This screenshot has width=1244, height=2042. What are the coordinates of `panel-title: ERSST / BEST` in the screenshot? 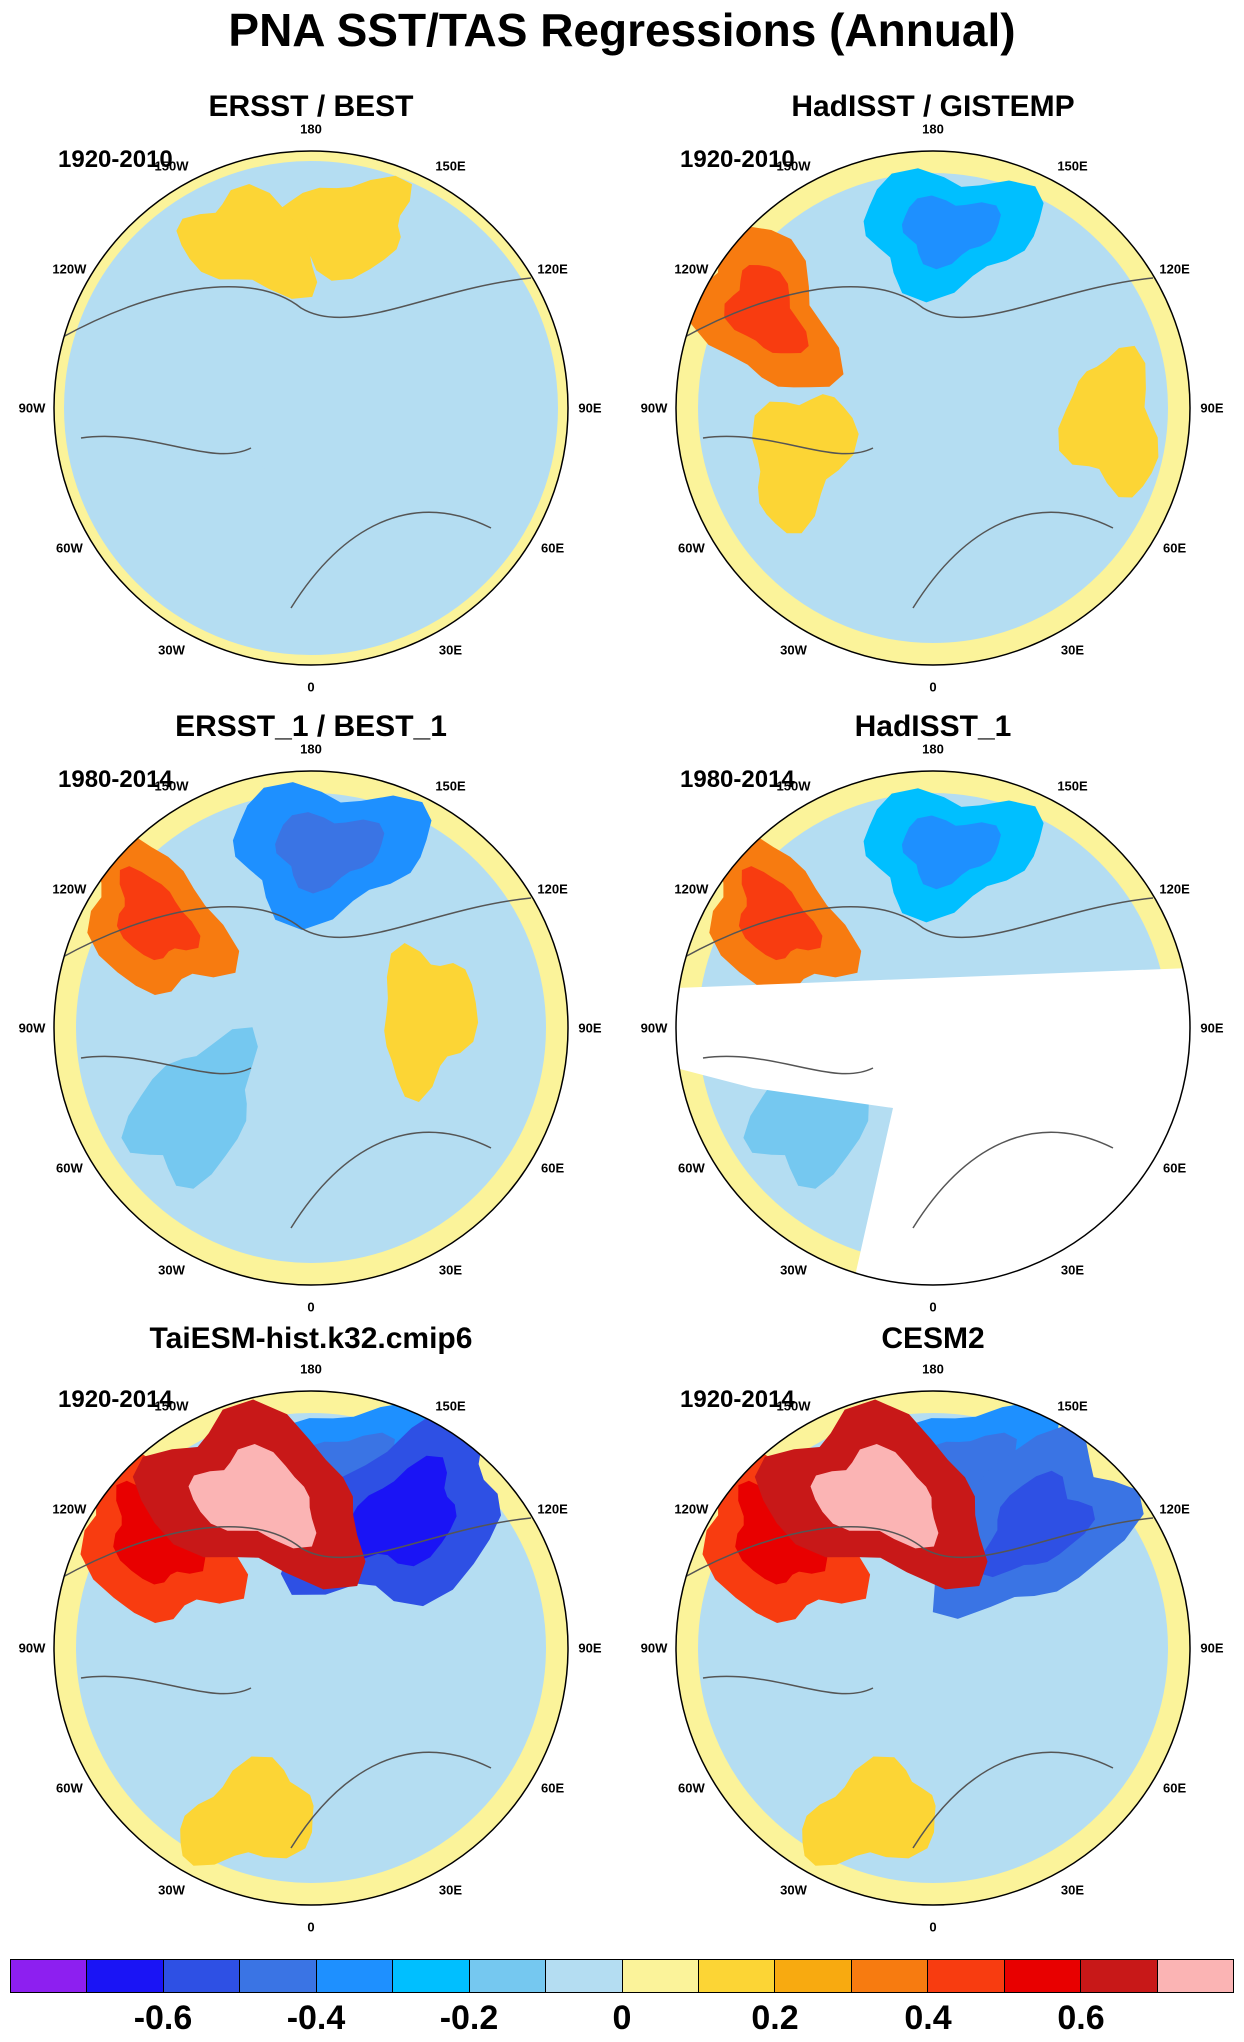 It's located at (311, 106).